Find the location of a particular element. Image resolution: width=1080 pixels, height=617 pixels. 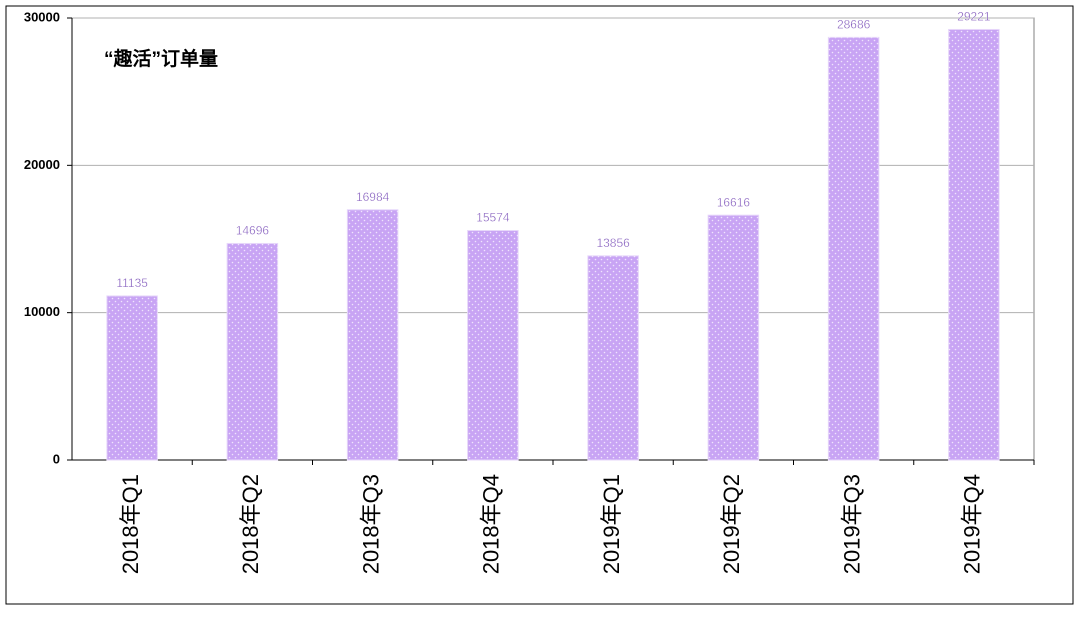

chart-title: “趣活”订单量 is located at coordinates (161, 58).